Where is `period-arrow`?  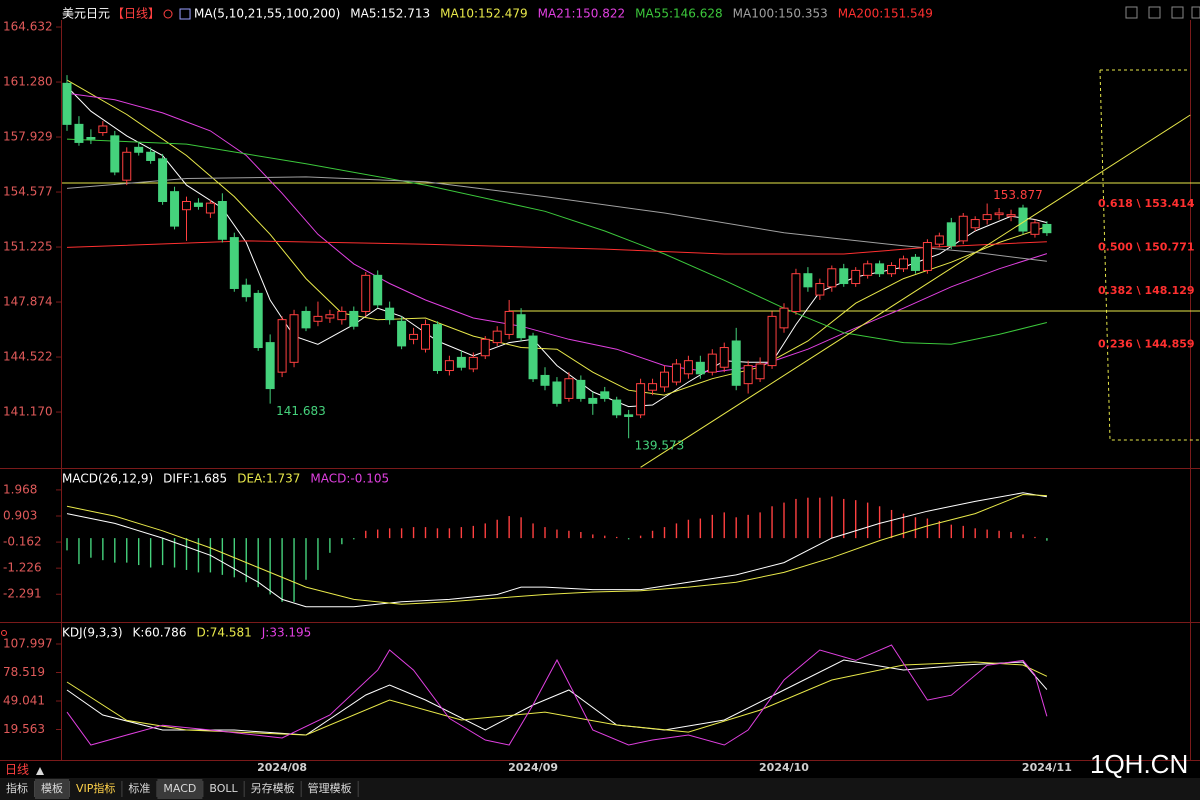
period-arrow is located at coordinates (40, 771).